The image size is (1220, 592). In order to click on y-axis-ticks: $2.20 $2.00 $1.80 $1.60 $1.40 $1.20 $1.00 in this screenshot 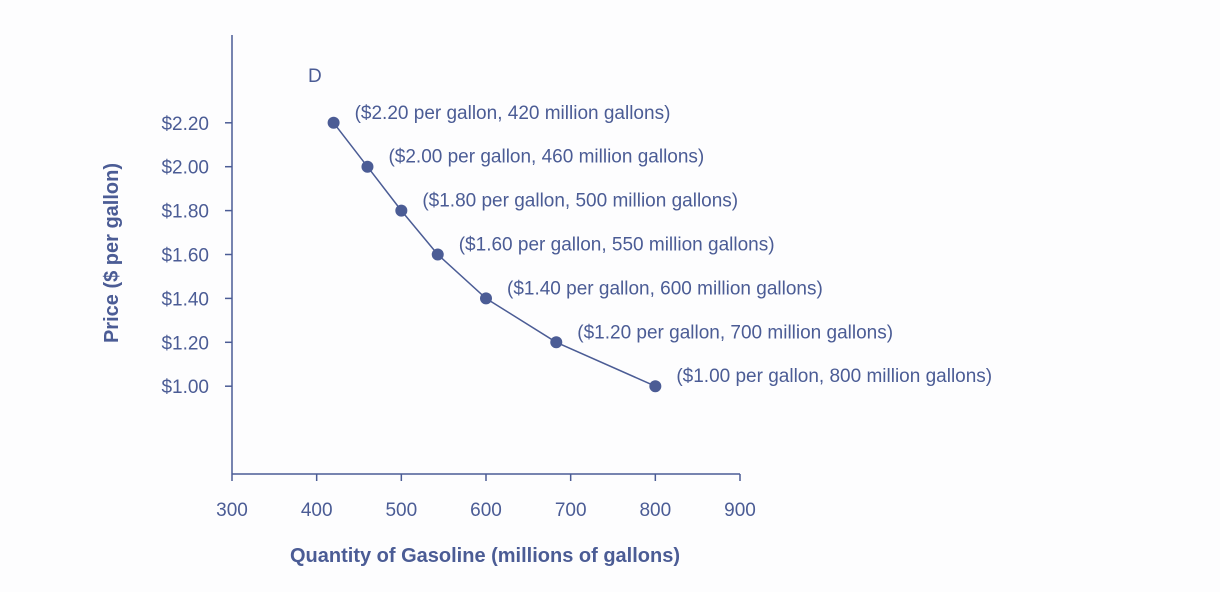, I will do `click(196, 256)`.